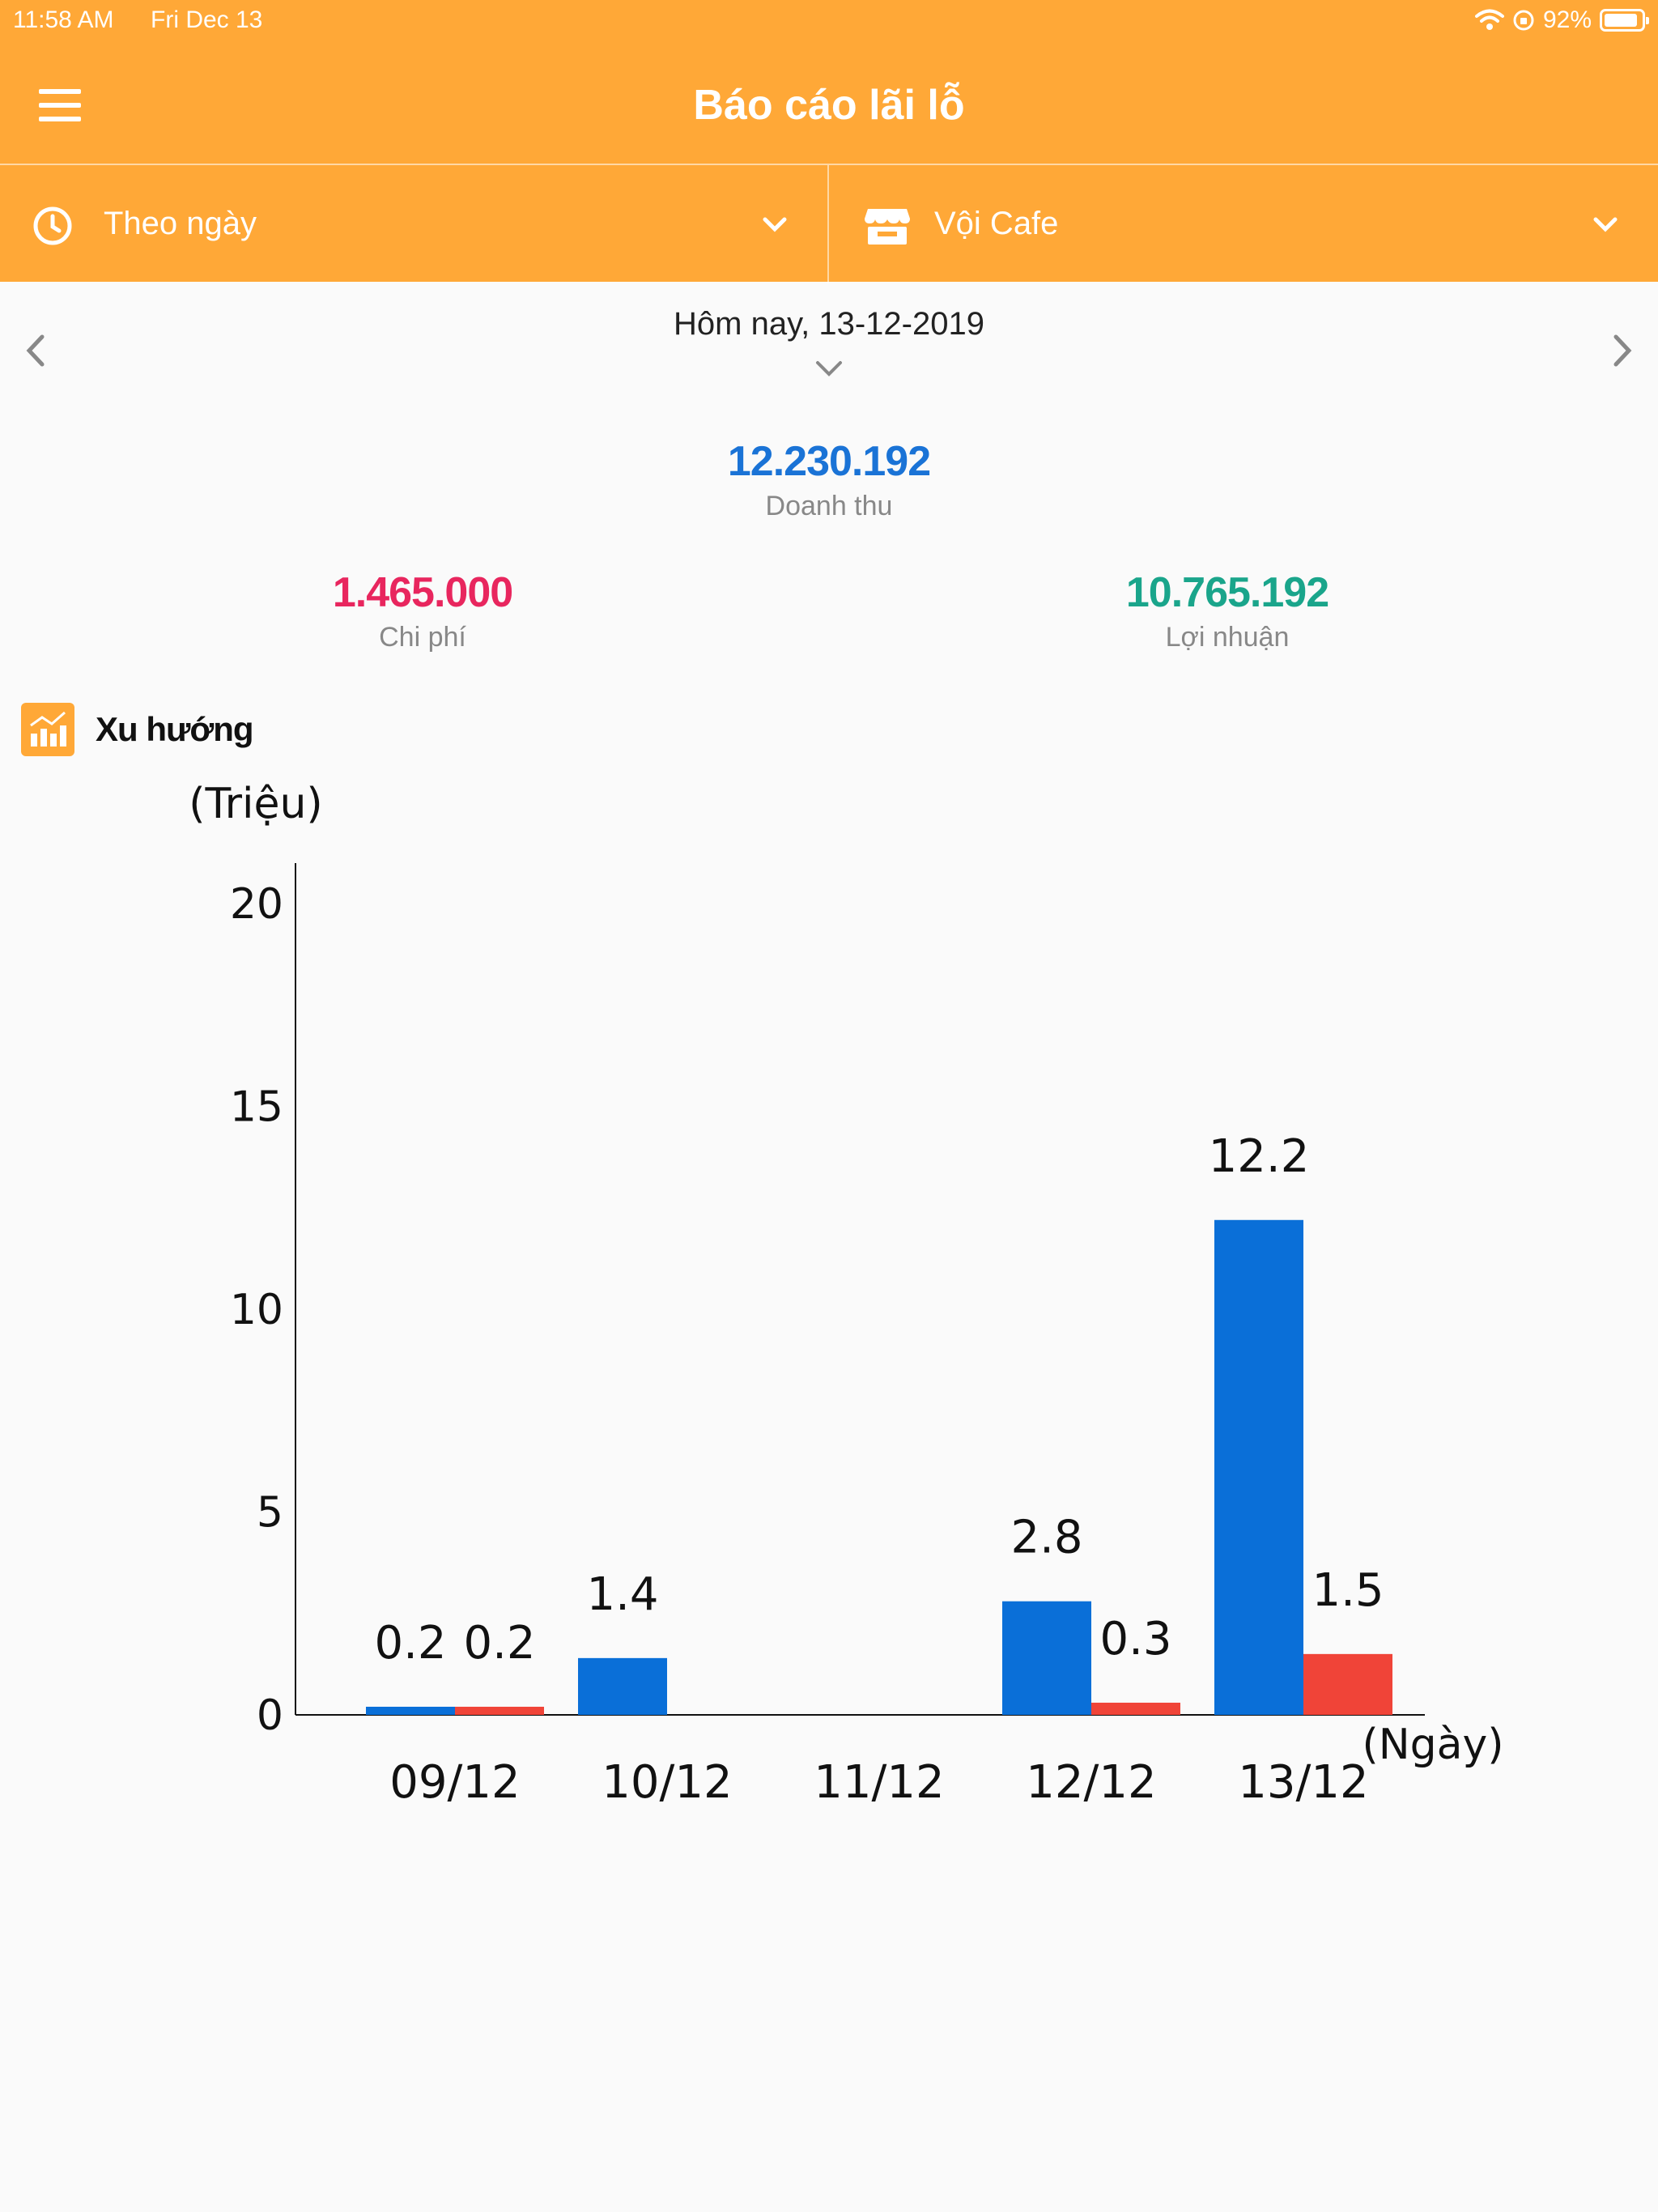  What do you see at coordinates (1621, 351) in the screenshot?
I see `next-date-button` at bounding box center [1621, 351].